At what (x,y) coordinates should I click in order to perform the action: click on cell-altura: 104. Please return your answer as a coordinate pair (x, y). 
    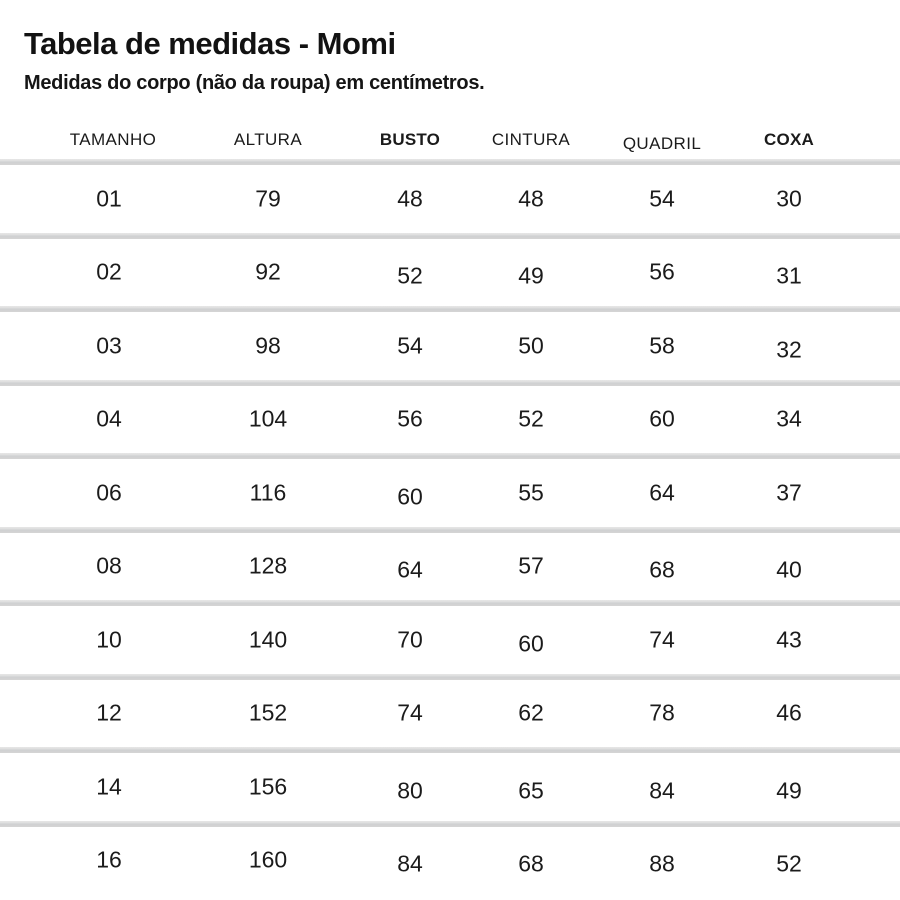
    Looking at the image, I should click on (268, 418).